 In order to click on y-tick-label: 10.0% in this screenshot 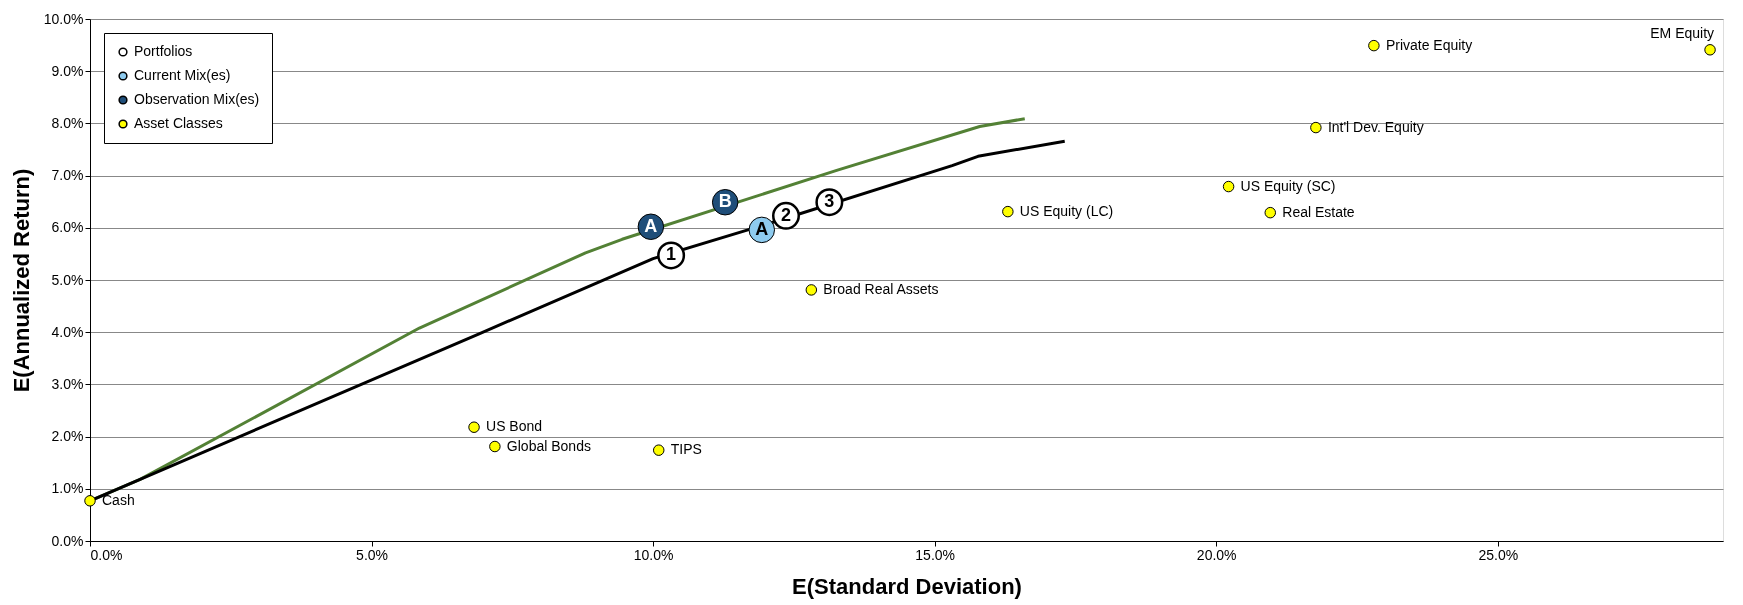, I will do `click(63, 18)`.